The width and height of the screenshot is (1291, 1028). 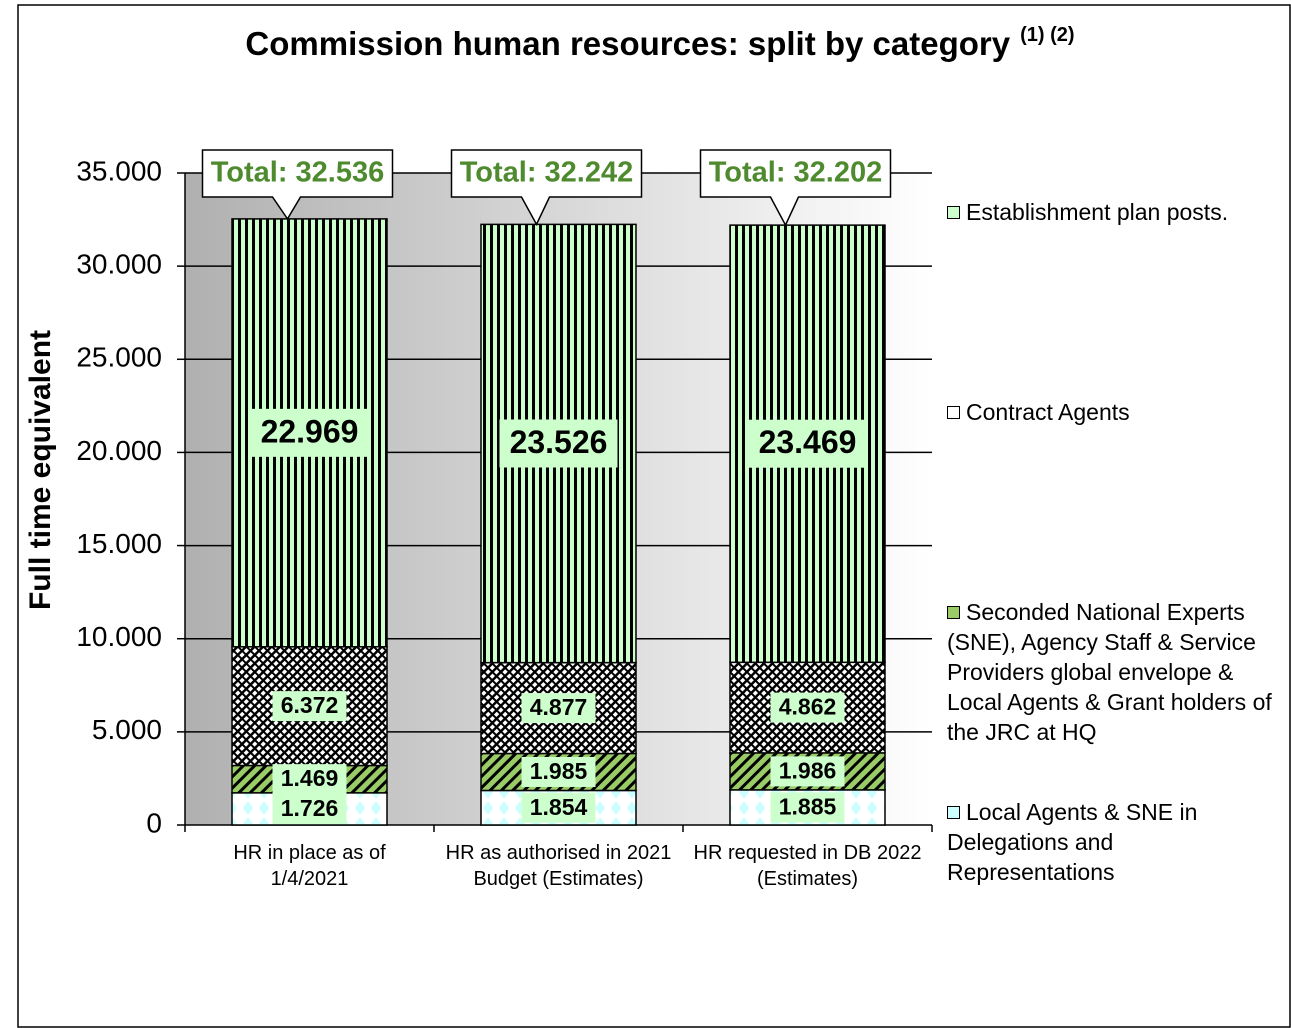 I want to click on data-label: 23.469, so click(x=807, y=443).